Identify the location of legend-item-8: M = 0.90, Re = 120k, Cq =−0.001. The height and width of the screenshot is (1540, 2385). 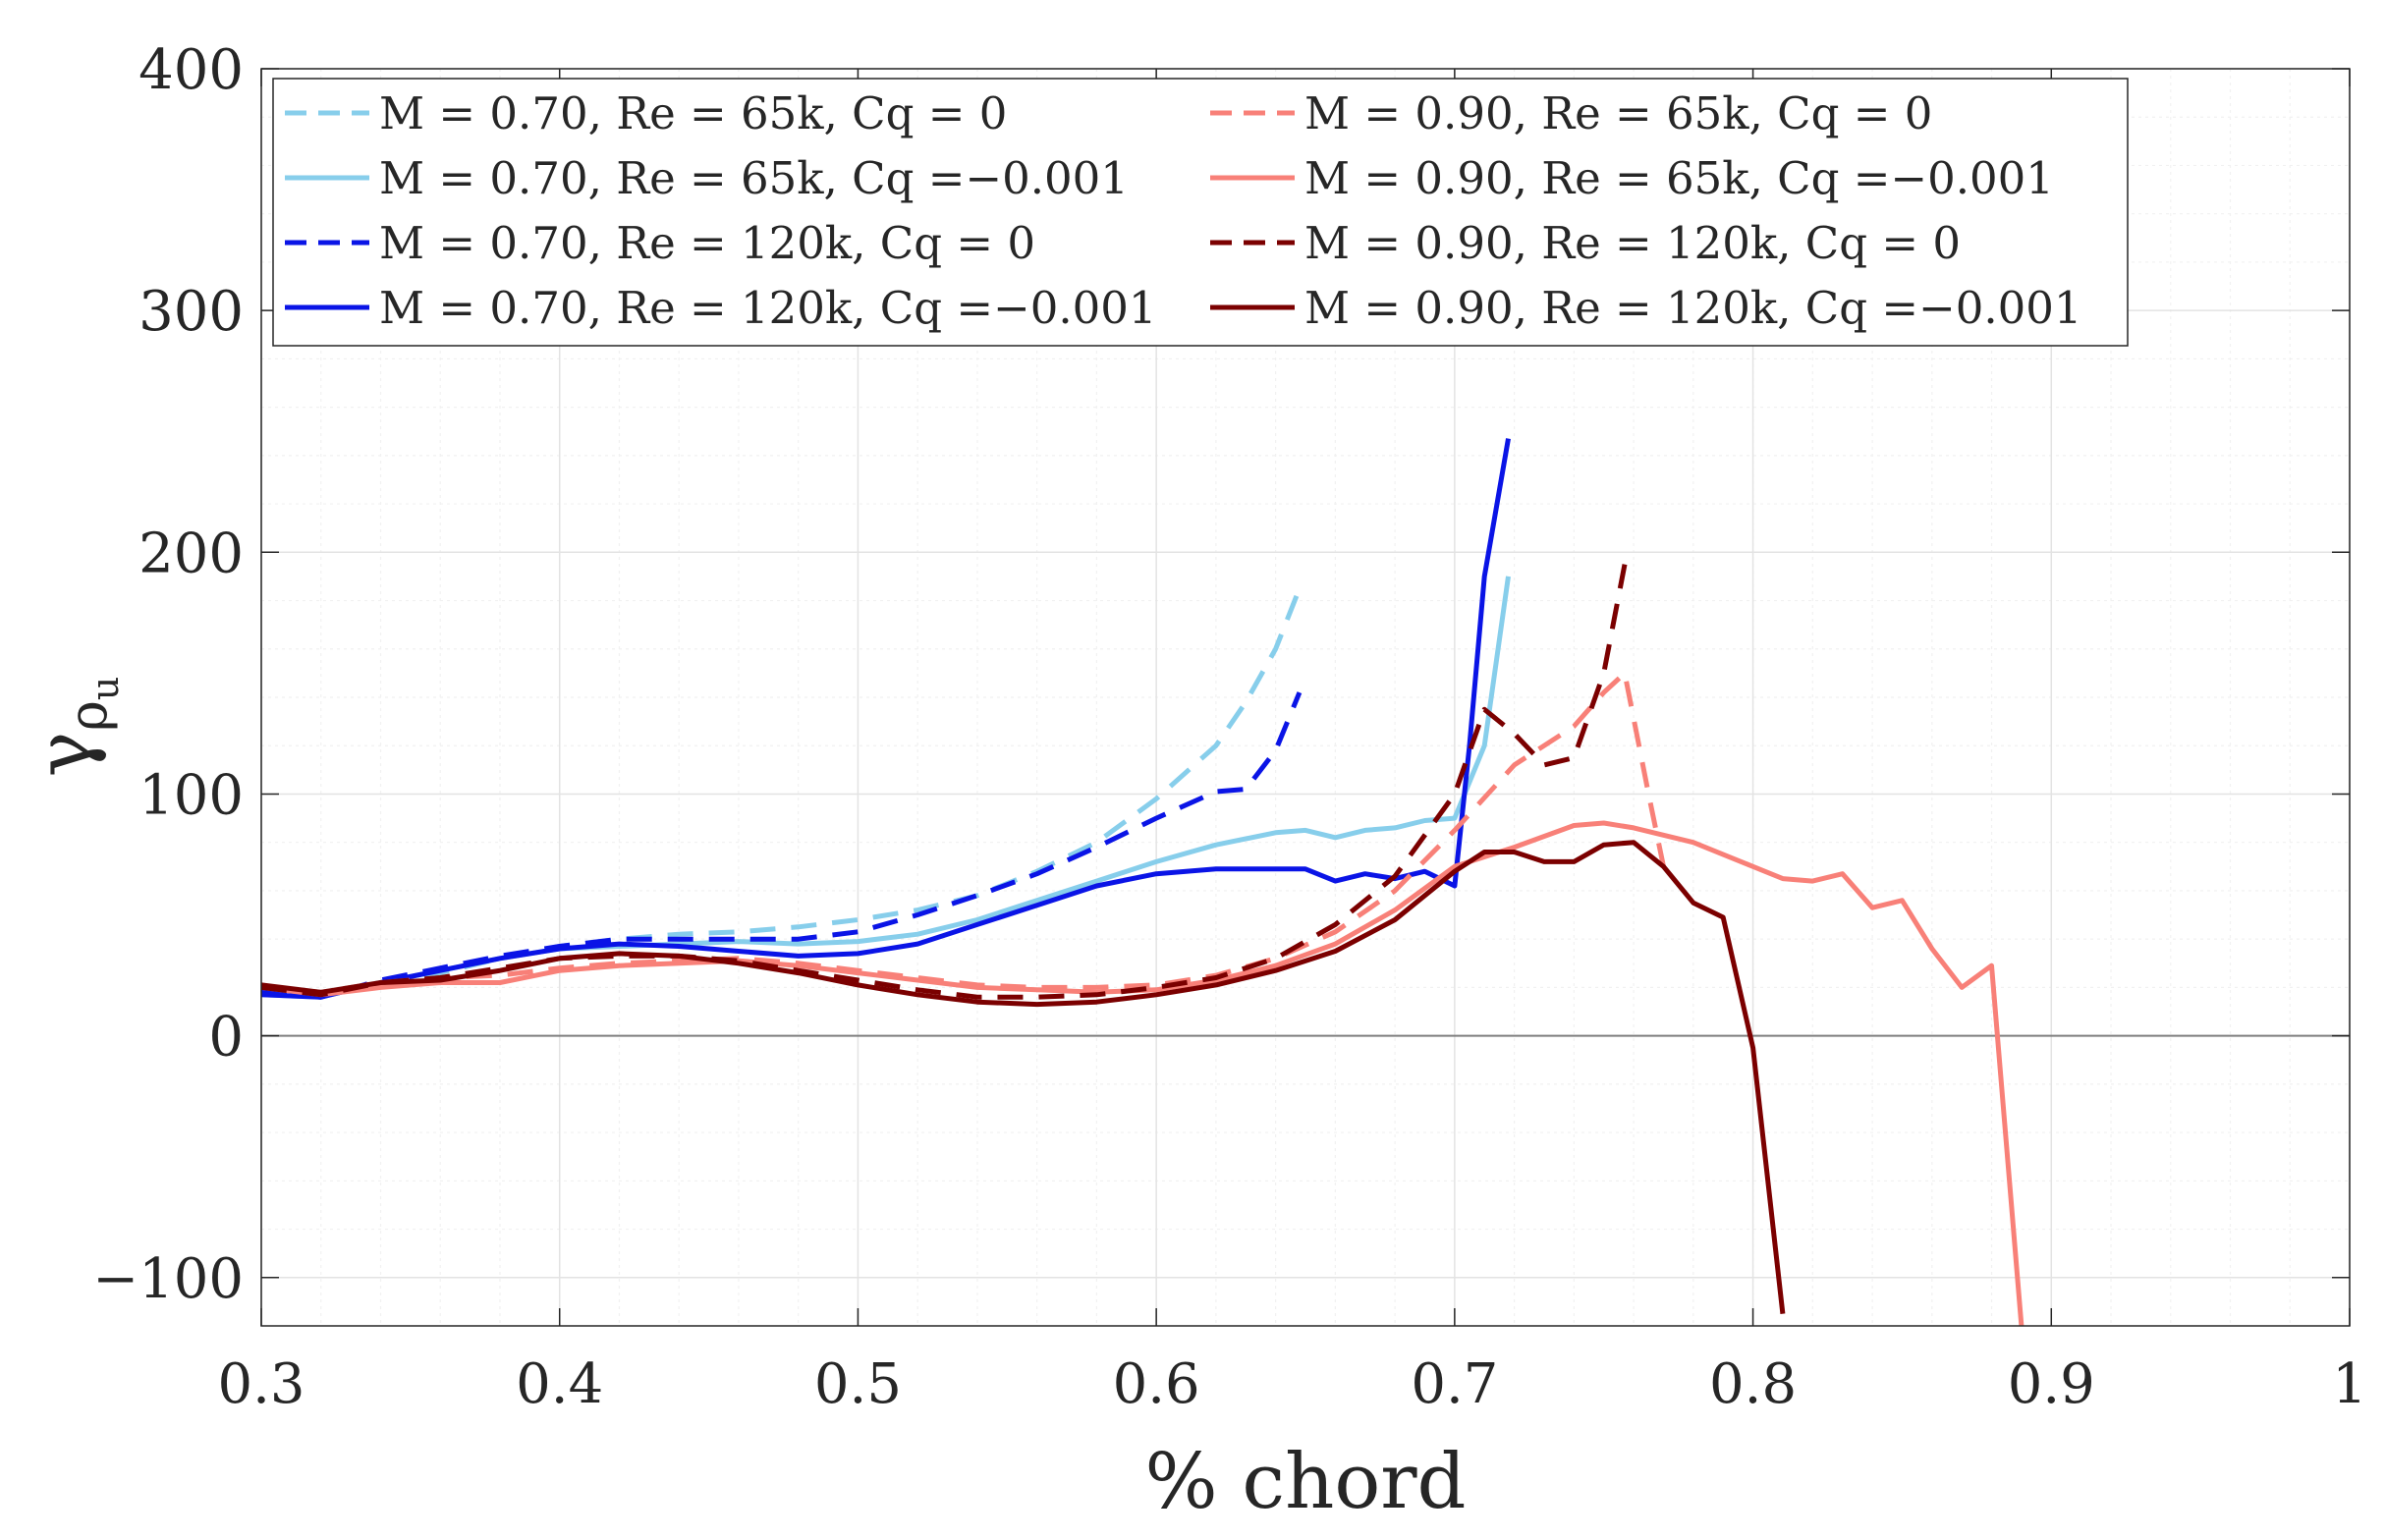
(1646, 308).